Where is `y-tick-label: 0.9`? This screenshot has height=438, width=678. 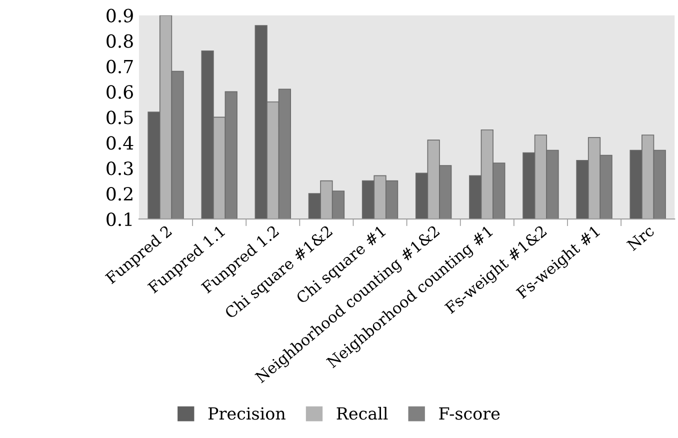 y-tick-label: 0.9 is located at coordinates (119, 15).